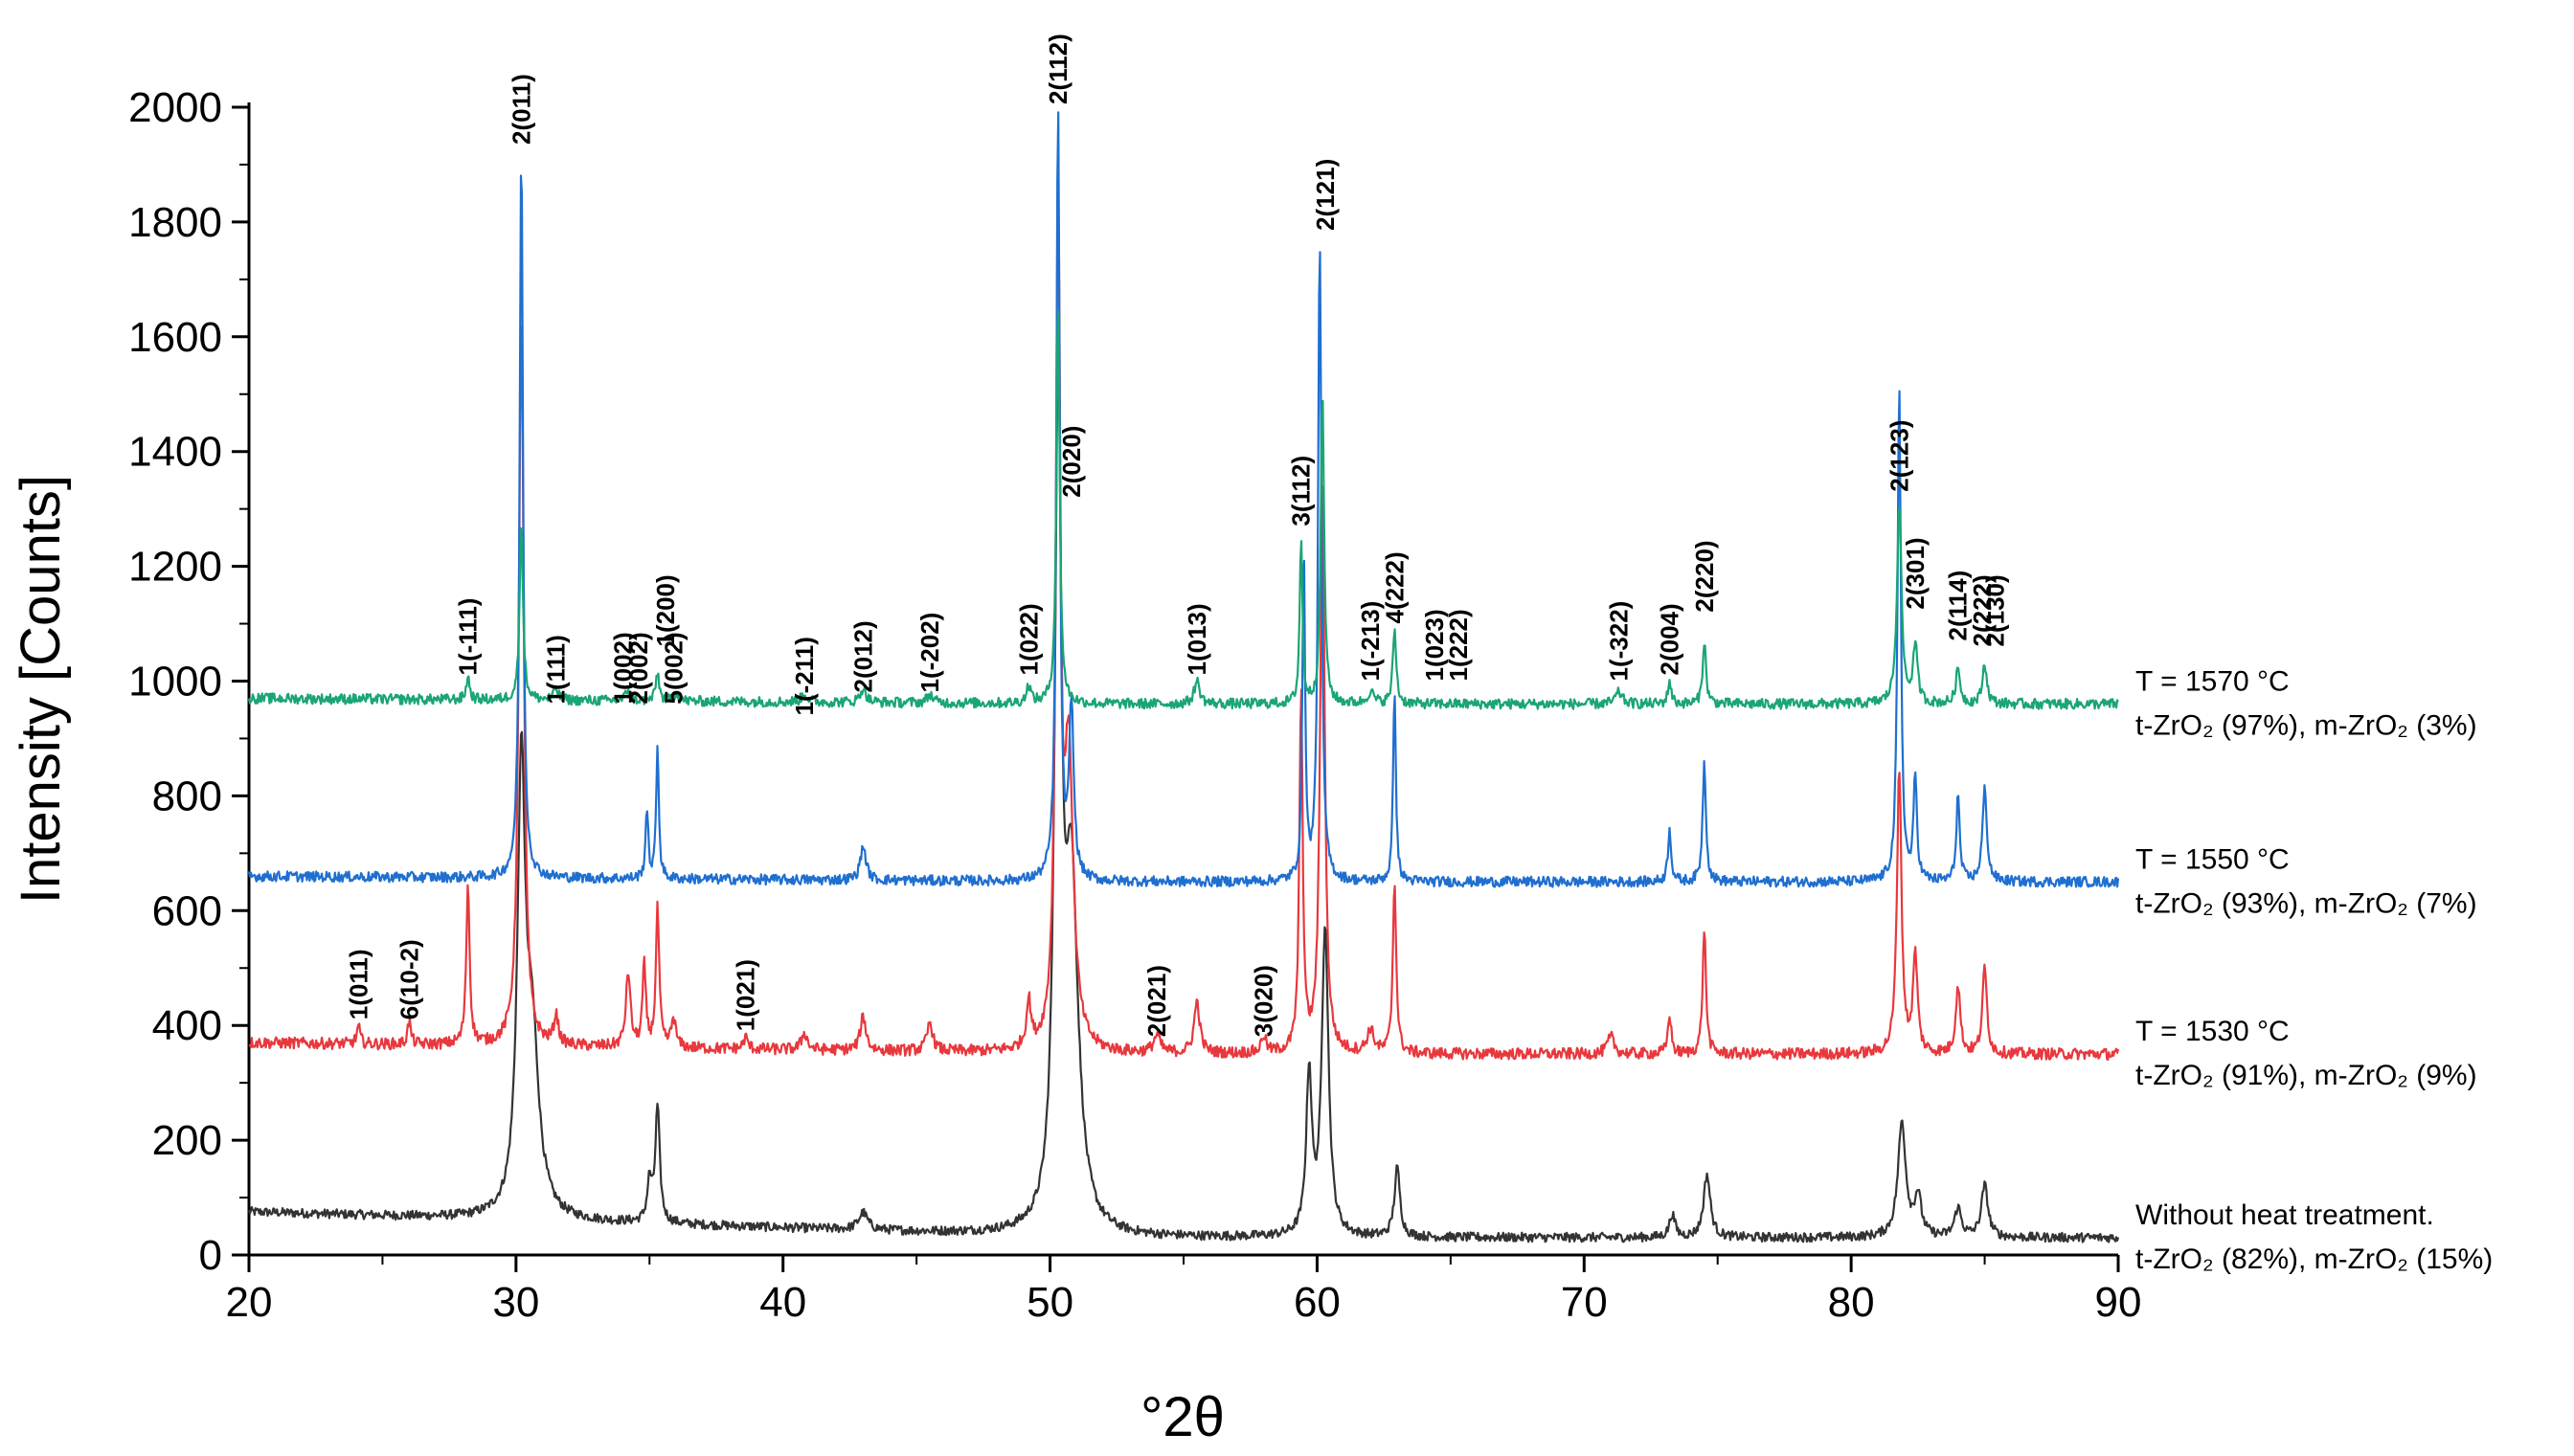 This screenshot has width=2574, height=1456. I want to click on peak-label: 1(013), so click(1197, 639).